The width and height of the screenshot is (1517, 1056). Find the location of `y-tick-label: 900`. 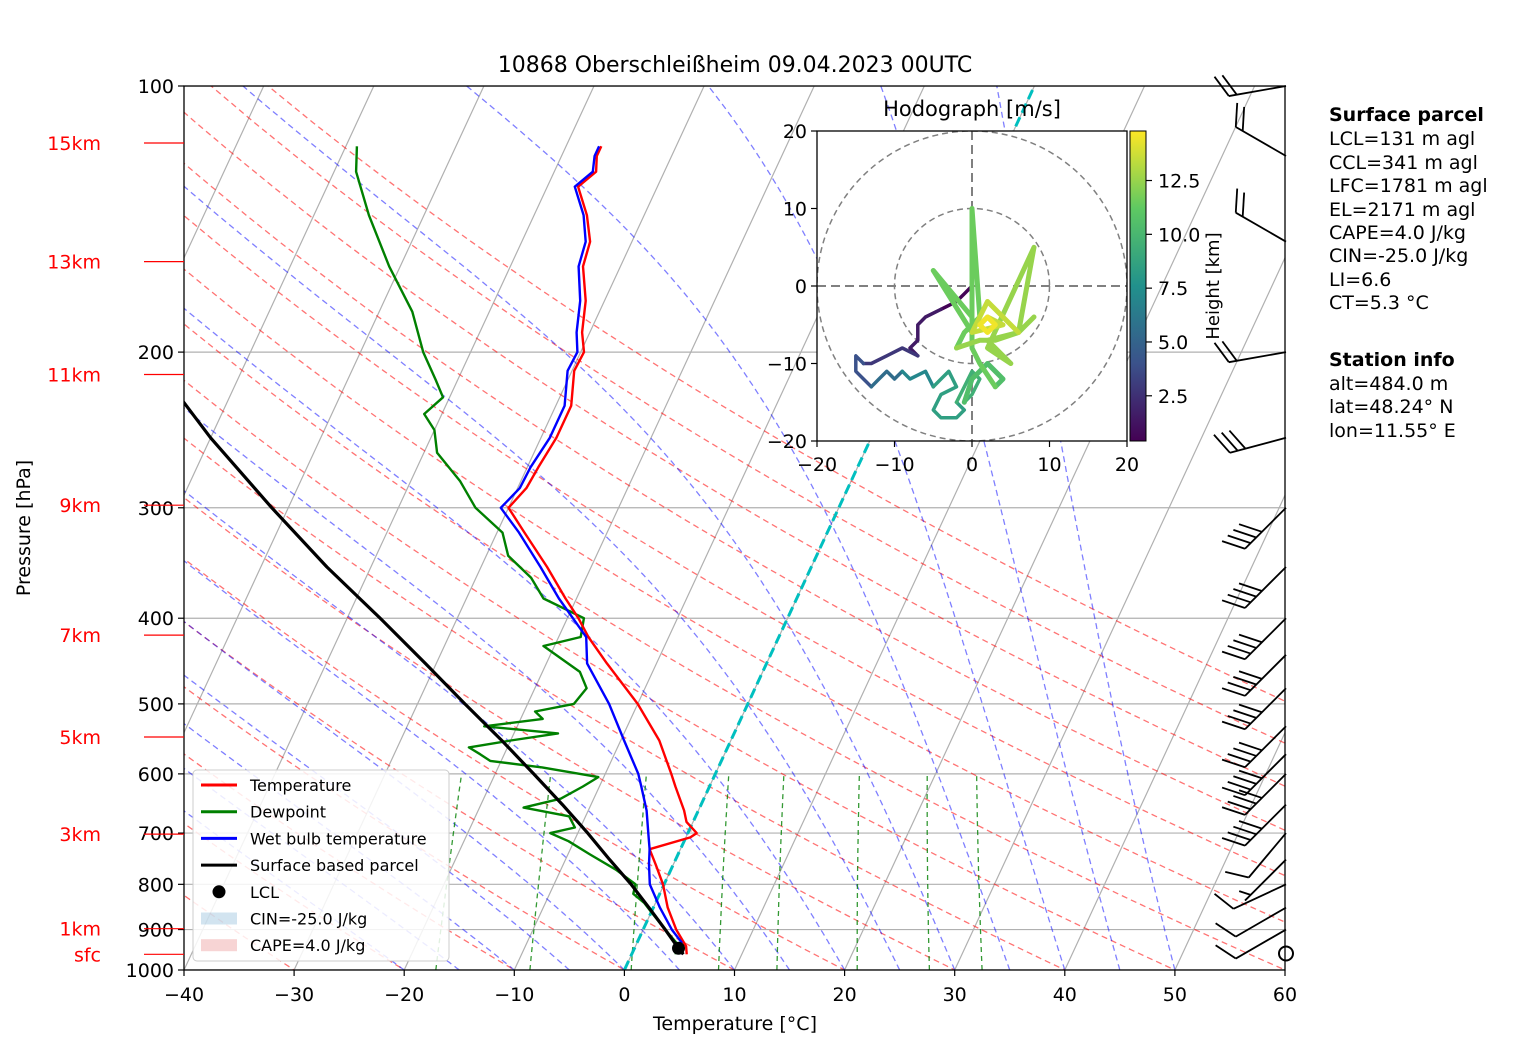

y-tick-label: 900 is located at coordinates (156, 931).